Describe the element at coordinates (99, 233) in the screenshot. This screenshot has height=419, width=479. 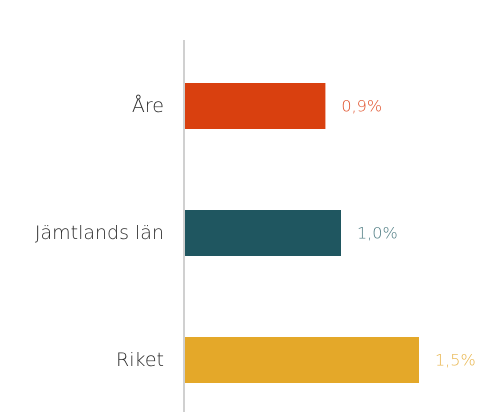
I see `category-label-1: Jämtlands län` at that location.